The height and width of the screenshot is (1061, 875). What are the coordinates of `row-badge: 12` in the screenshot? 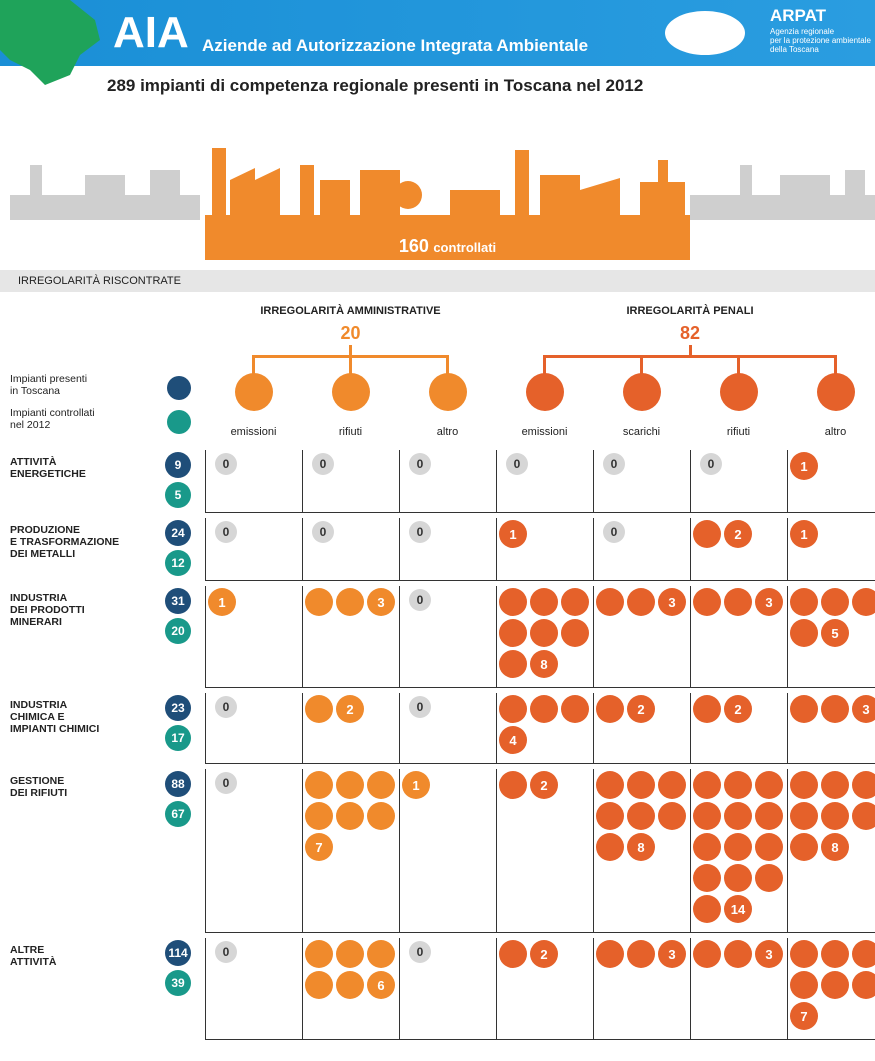 It's located at (178, 563).